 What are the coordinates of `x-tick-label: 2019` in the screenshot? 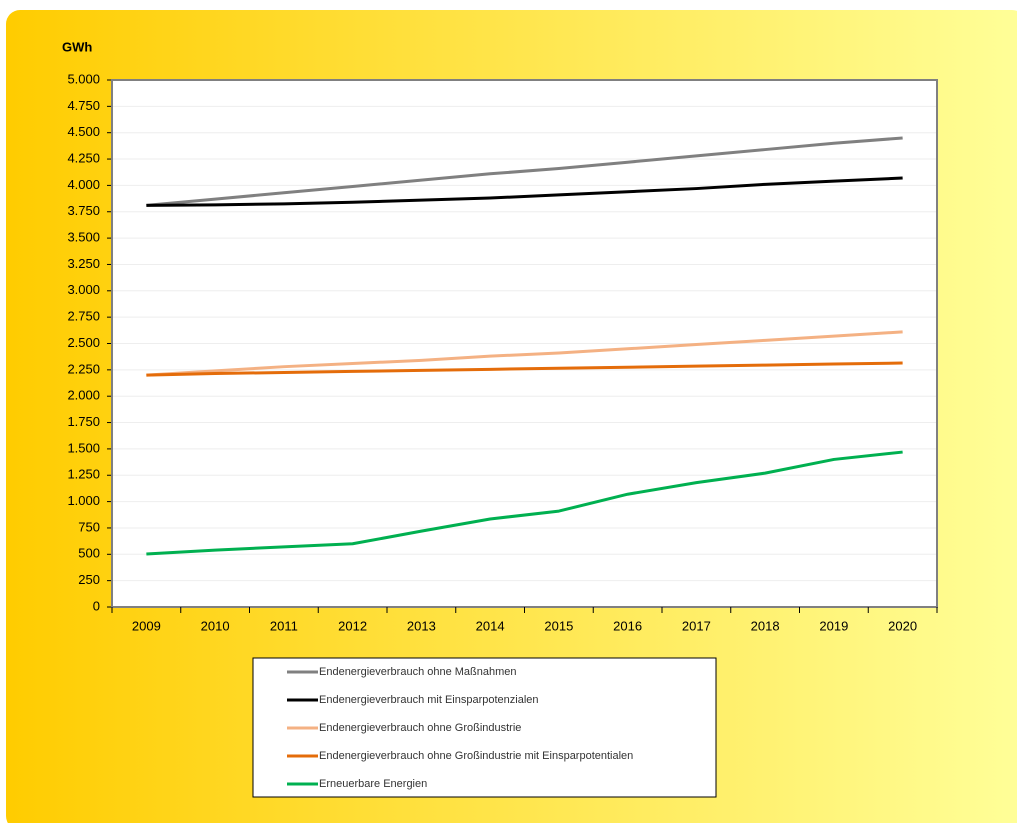 It's located at (833, 625).